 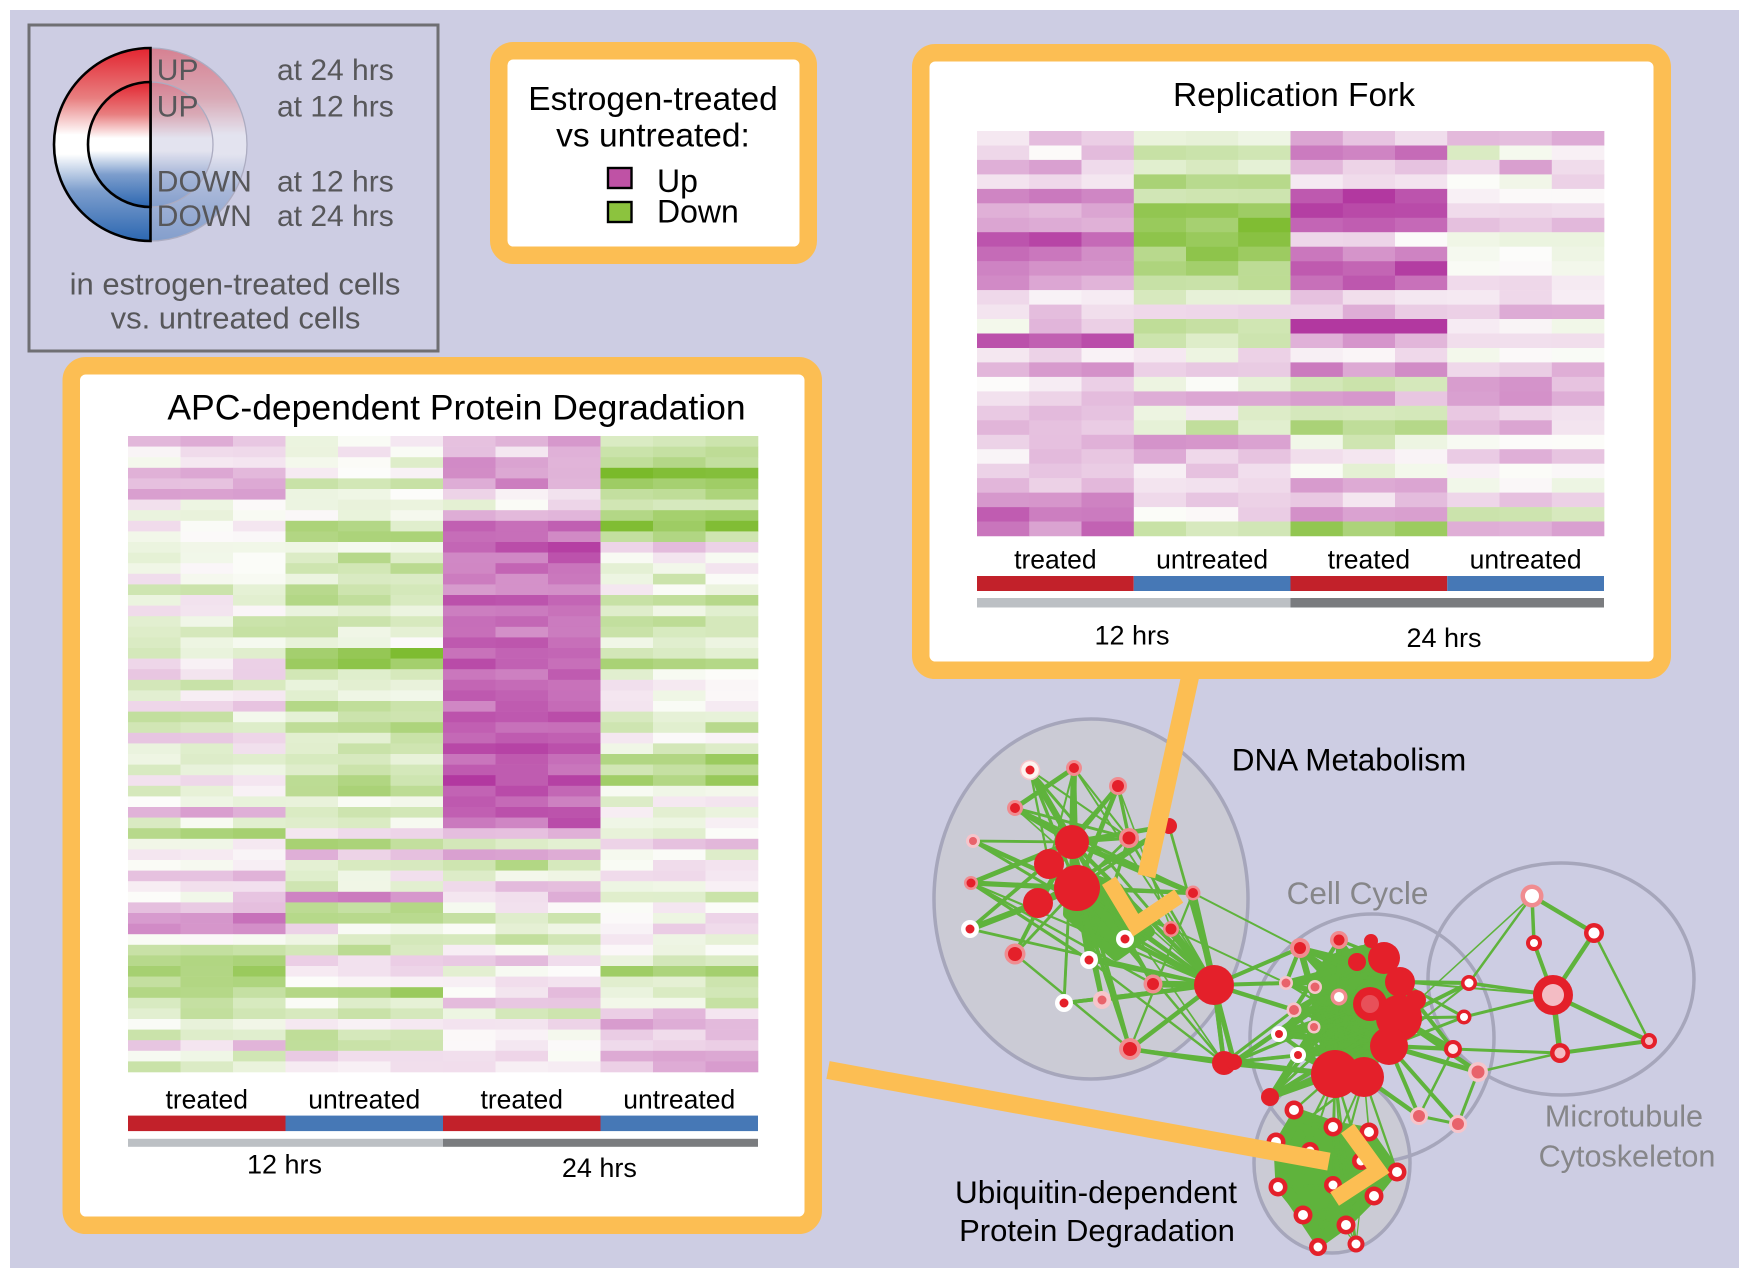 I want to click on svg-text: Replication Fork, so click(x=1294, y=95).